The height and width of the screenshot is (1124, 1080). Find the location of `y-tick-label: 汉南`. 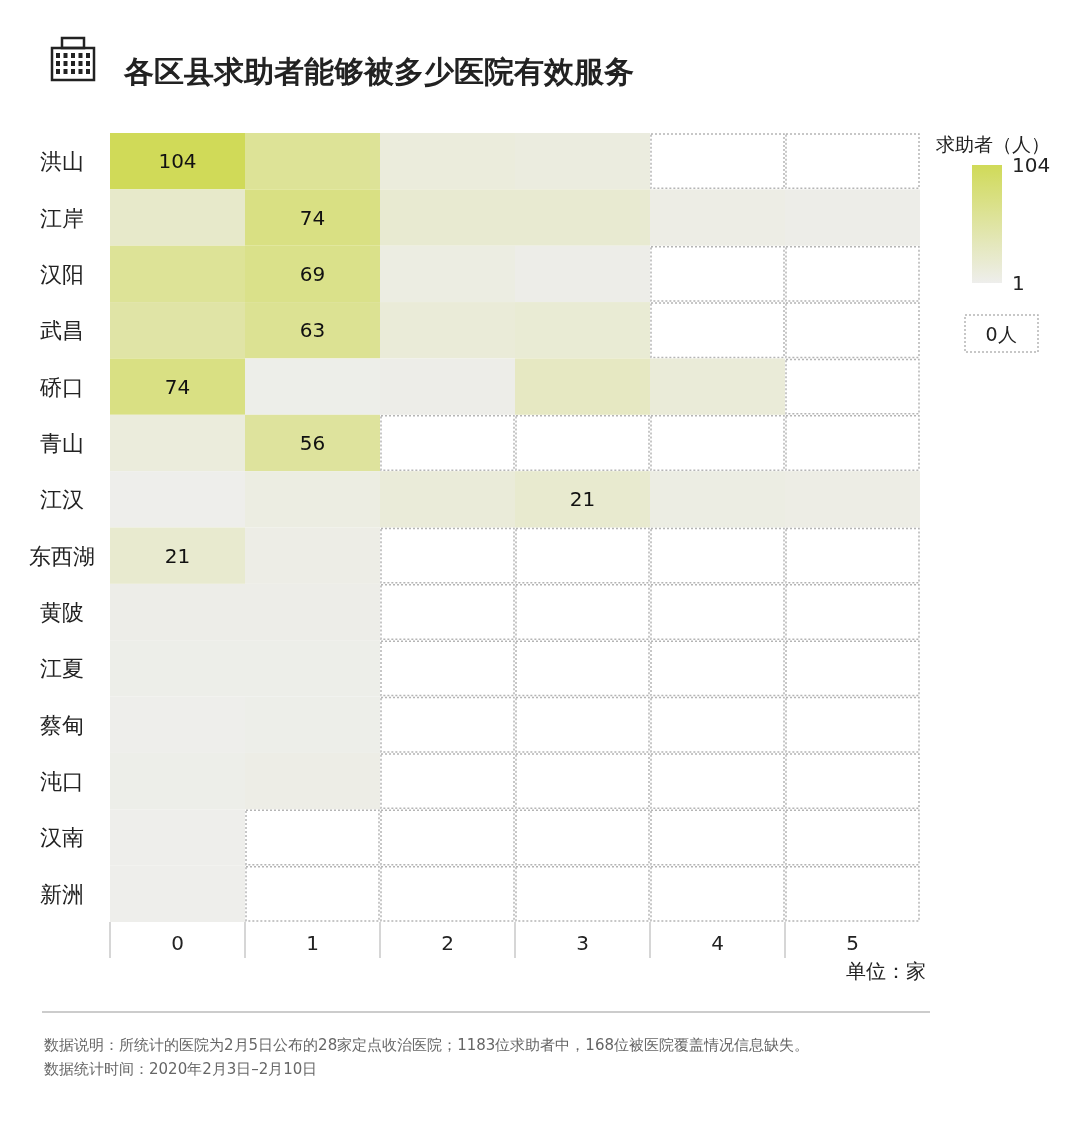

y-tick-label: 汉南 is located at coordinates (62, 838).